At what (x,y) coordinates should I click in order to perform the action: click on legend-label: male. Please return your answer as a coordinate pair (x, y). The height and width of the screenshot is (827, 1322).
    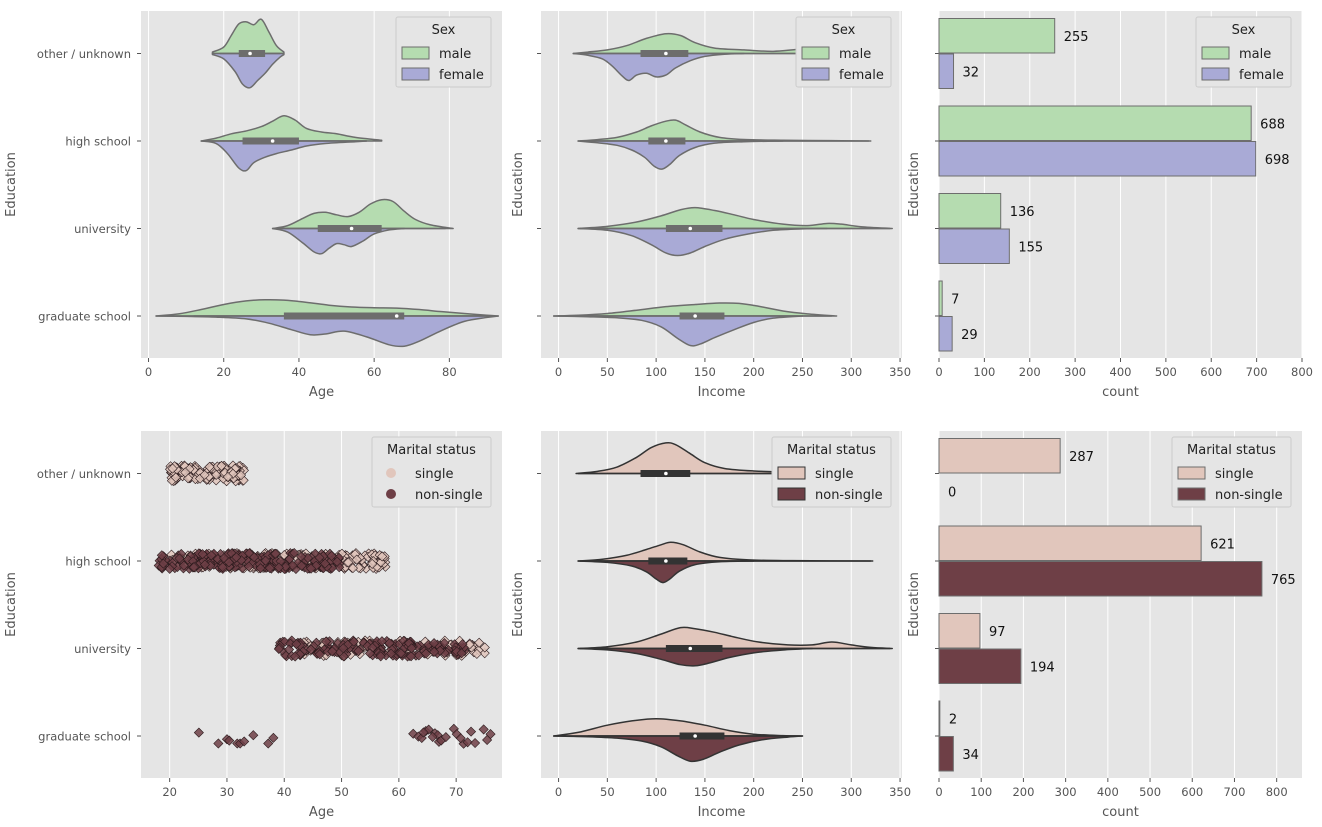
    Looking at the image, I should click on (1255, 54).